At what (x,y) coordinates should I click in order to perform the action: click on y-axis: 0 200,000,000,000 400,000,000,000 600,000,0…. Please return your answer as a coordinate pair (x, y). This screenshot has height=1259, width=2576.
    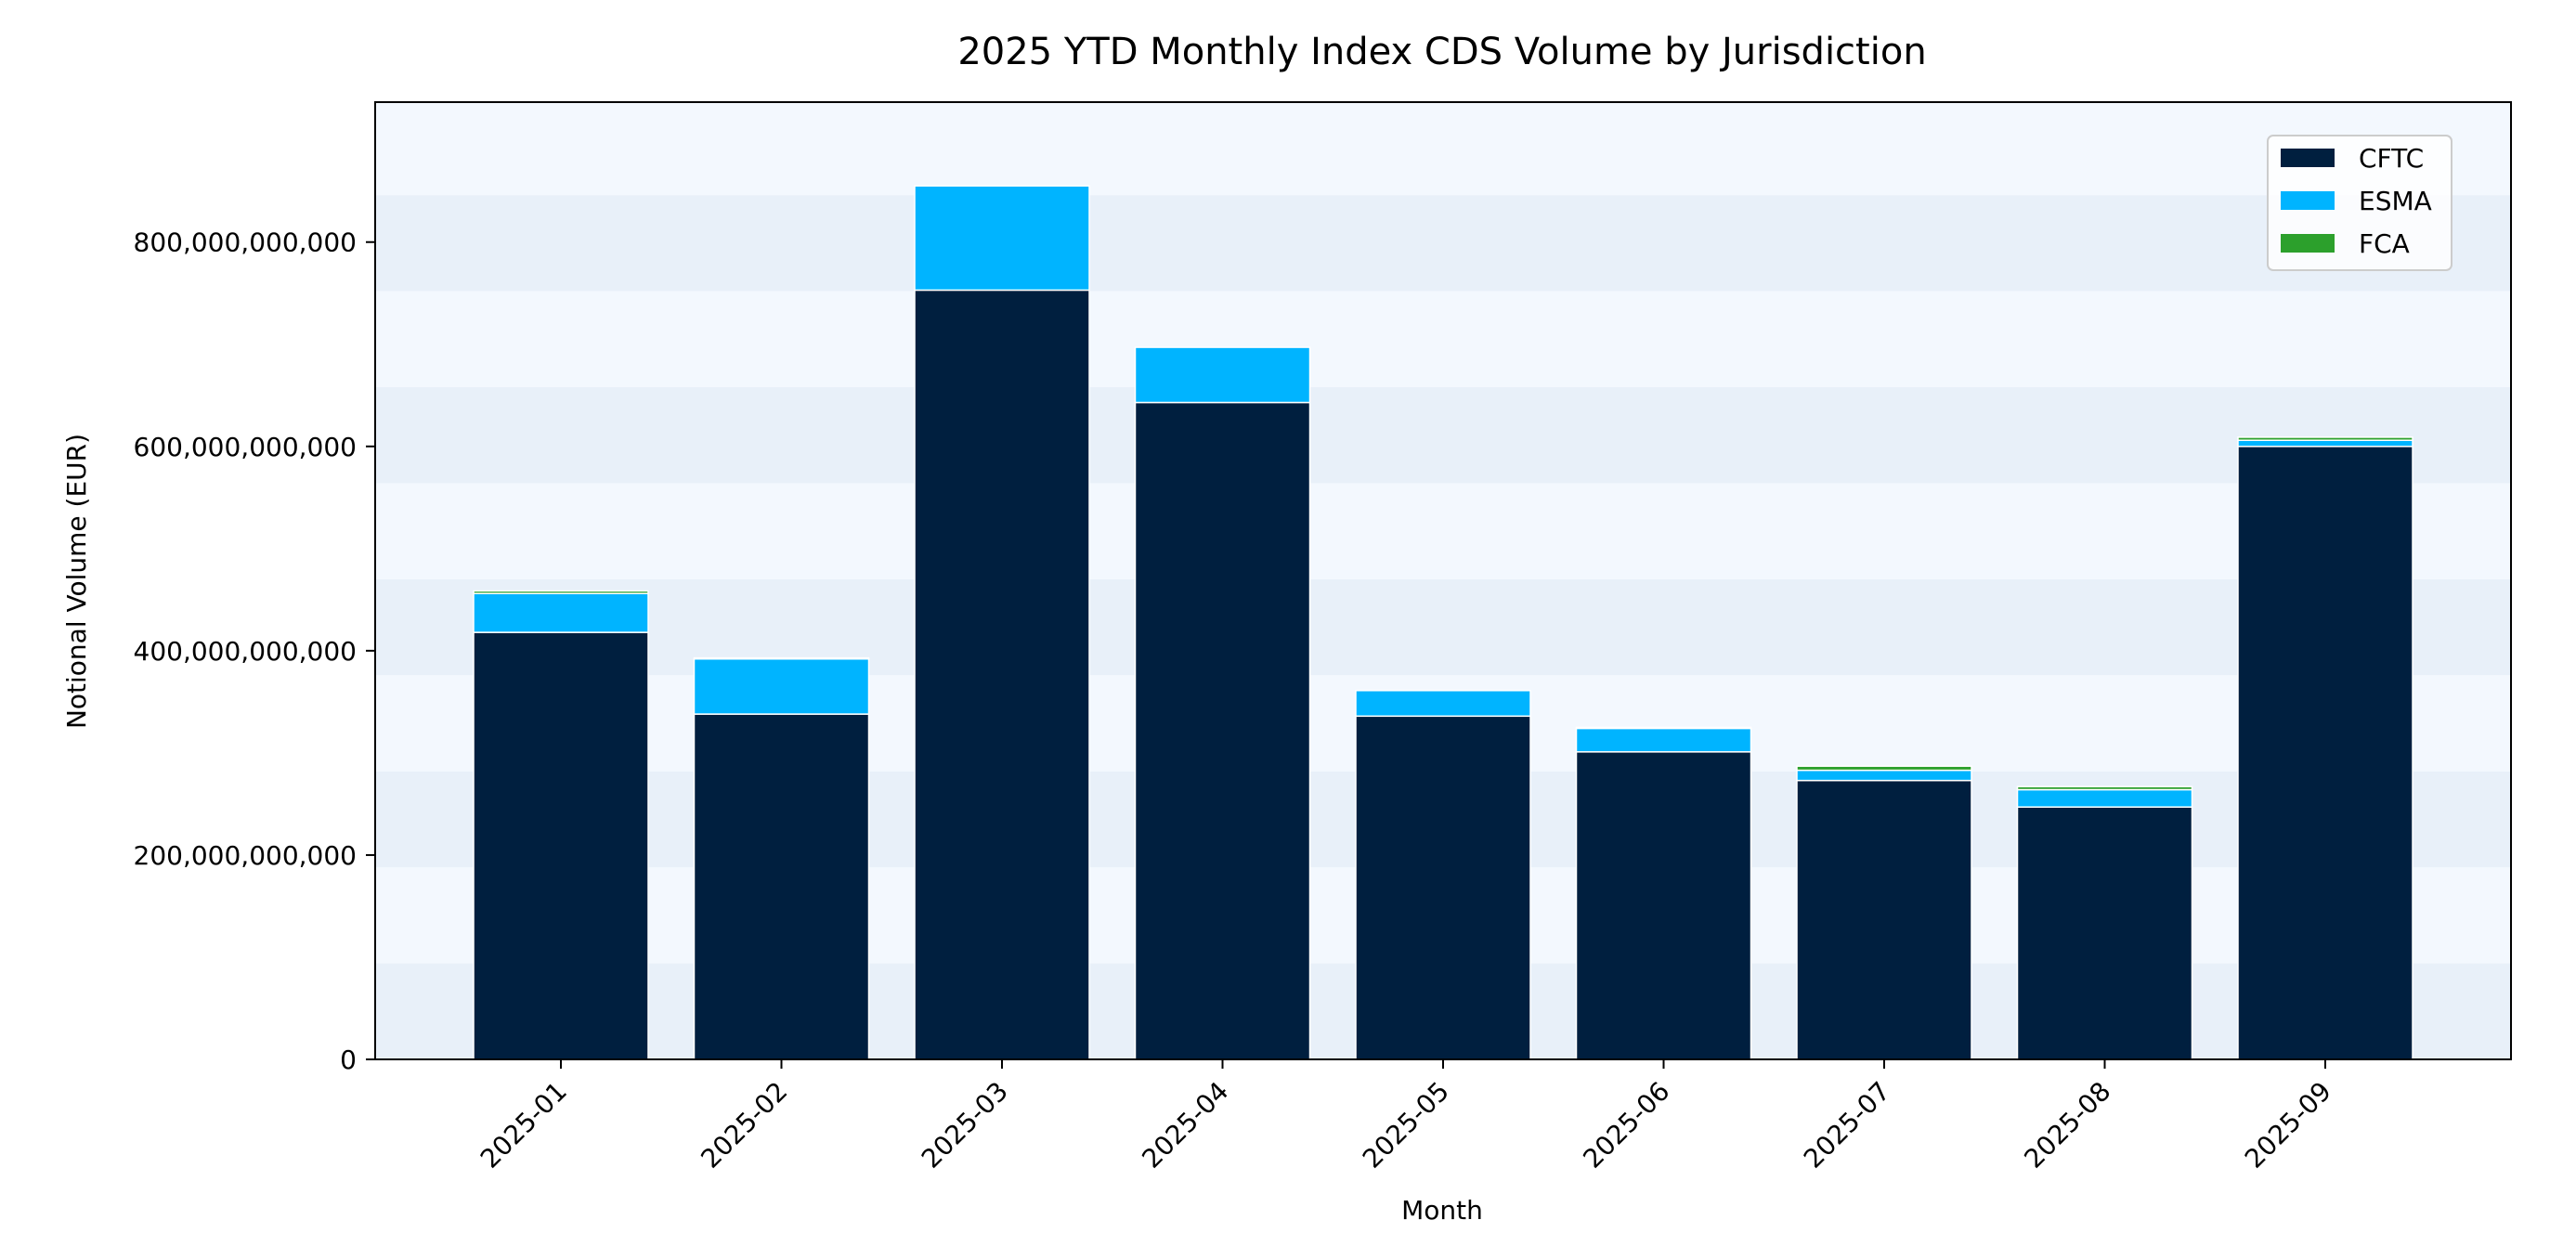
    Looking at the image, I should click on (255, 651).